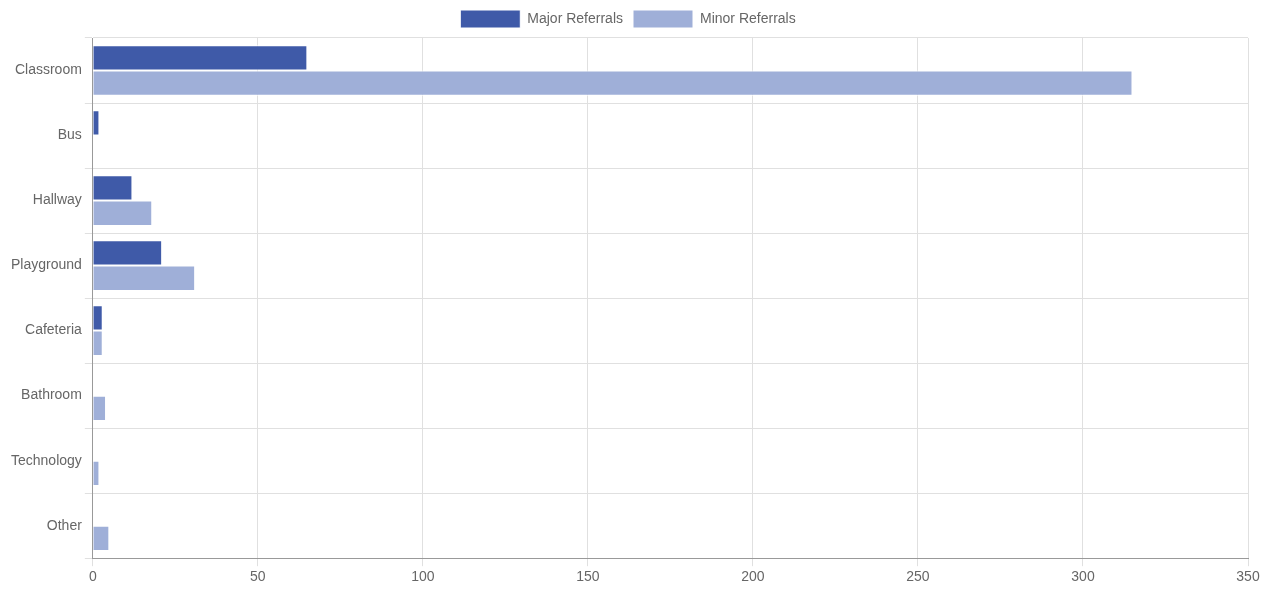  I want to click on x-tick-label: 0, so click(92, 576).